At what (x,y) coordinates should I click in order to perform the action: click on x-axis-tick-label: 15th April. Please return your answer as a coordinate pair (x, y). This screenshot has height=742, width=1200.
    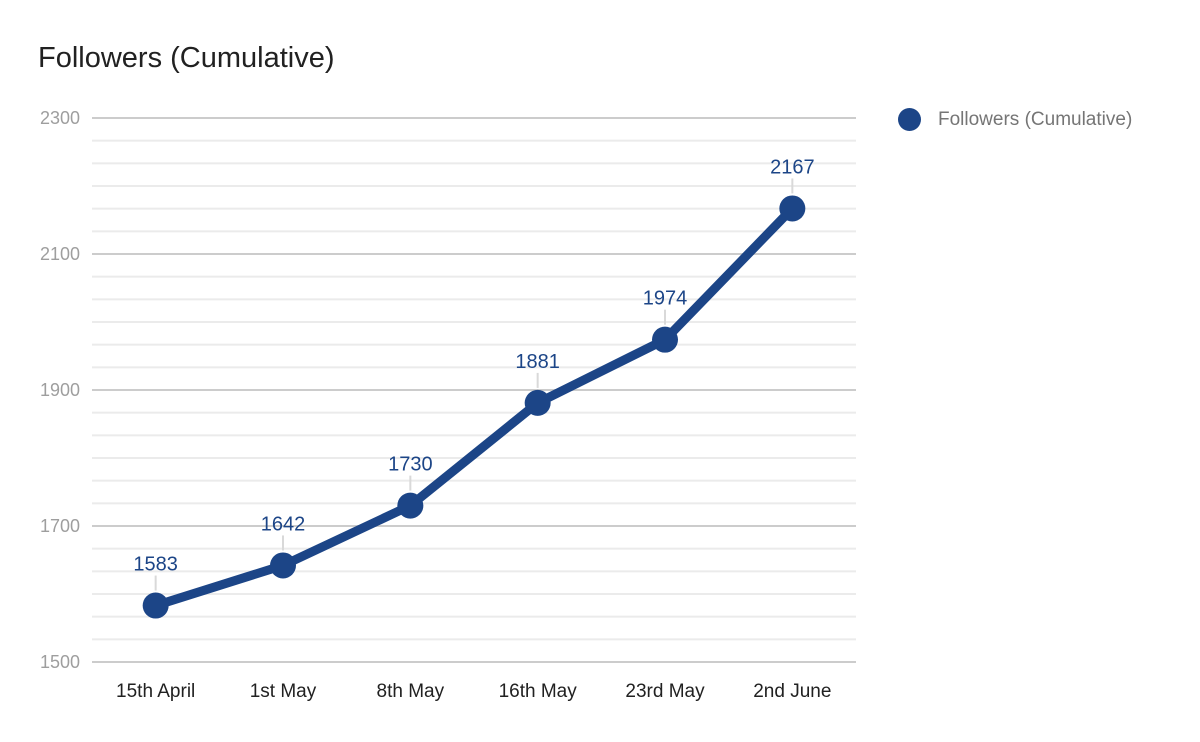
    Looking at the image, I should click on (155, 691).